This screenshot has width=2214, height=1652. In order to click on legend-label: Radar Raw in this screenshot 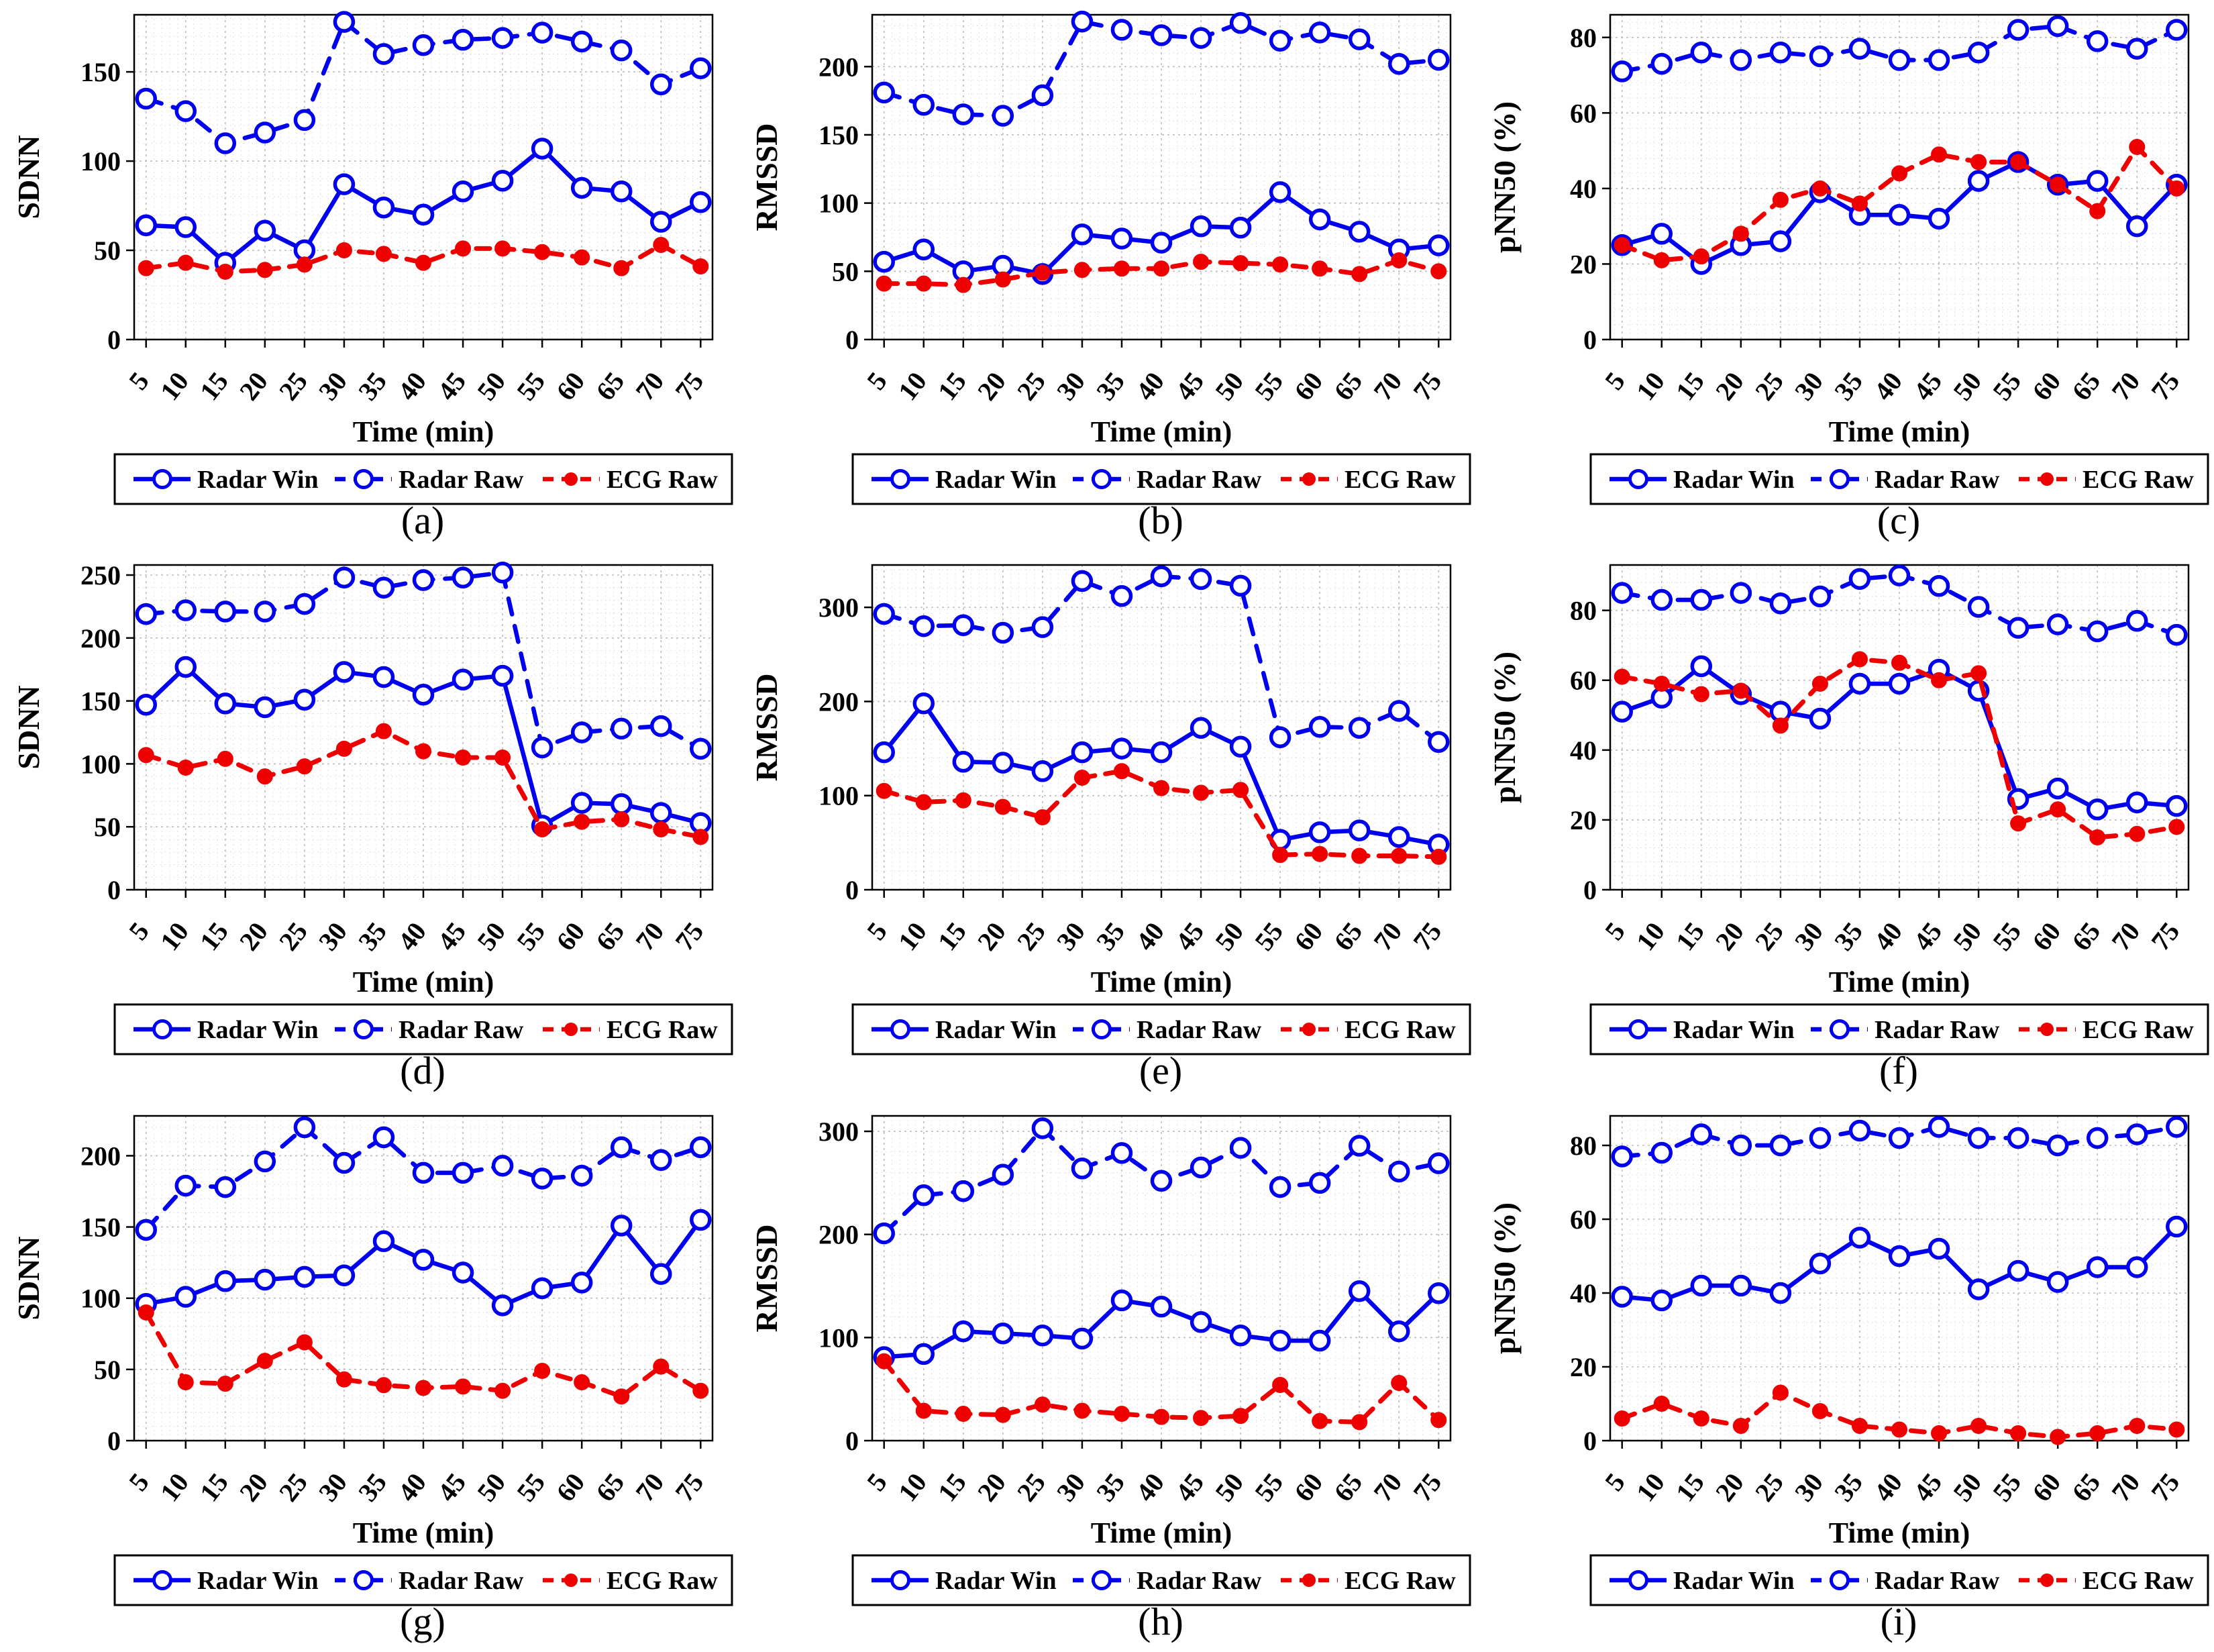, I will do `click(461, 1030)`.